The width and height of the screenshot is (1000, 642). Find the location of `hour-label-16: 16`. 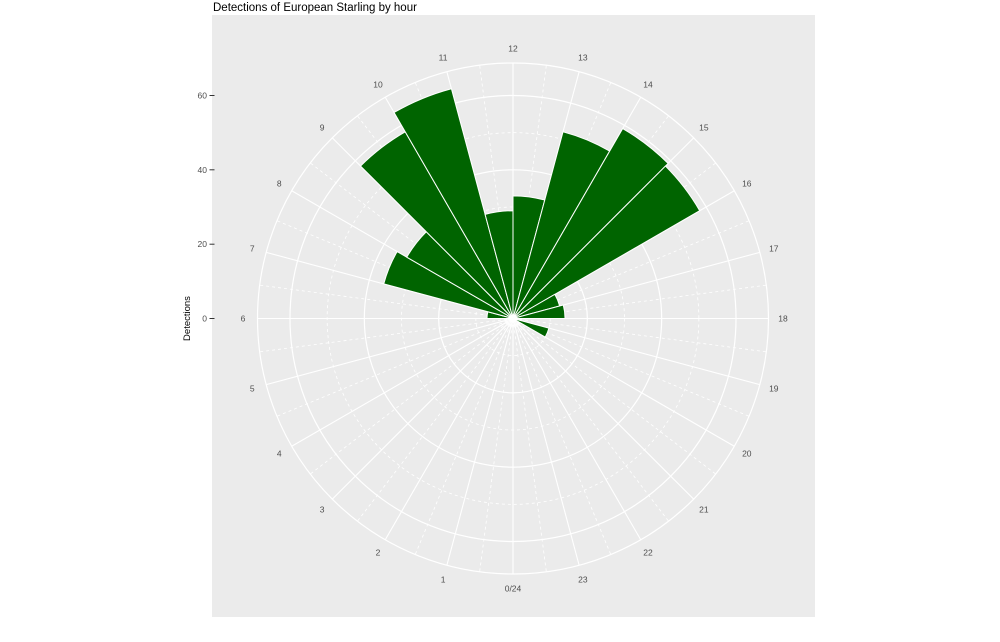

hour-label-16: 16 is located at coordinates (747, 184).